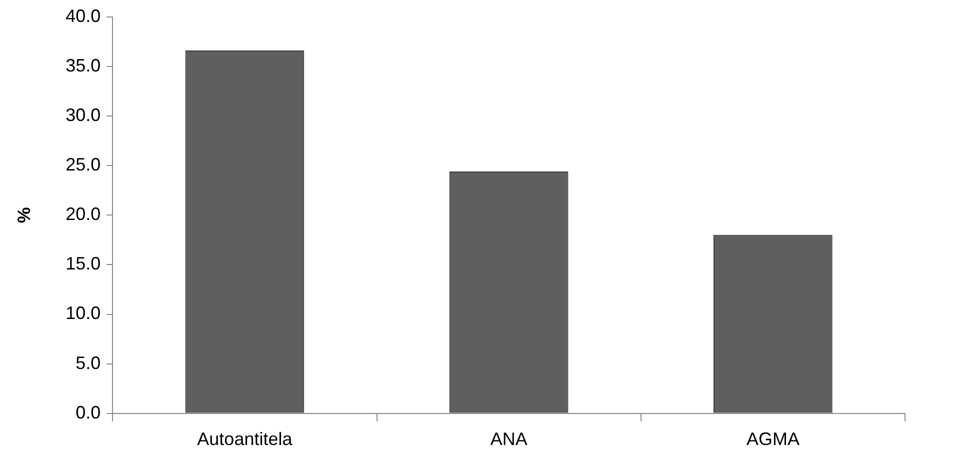  I want to click on x-tick-label: Autoantitela, so click(245, 439).